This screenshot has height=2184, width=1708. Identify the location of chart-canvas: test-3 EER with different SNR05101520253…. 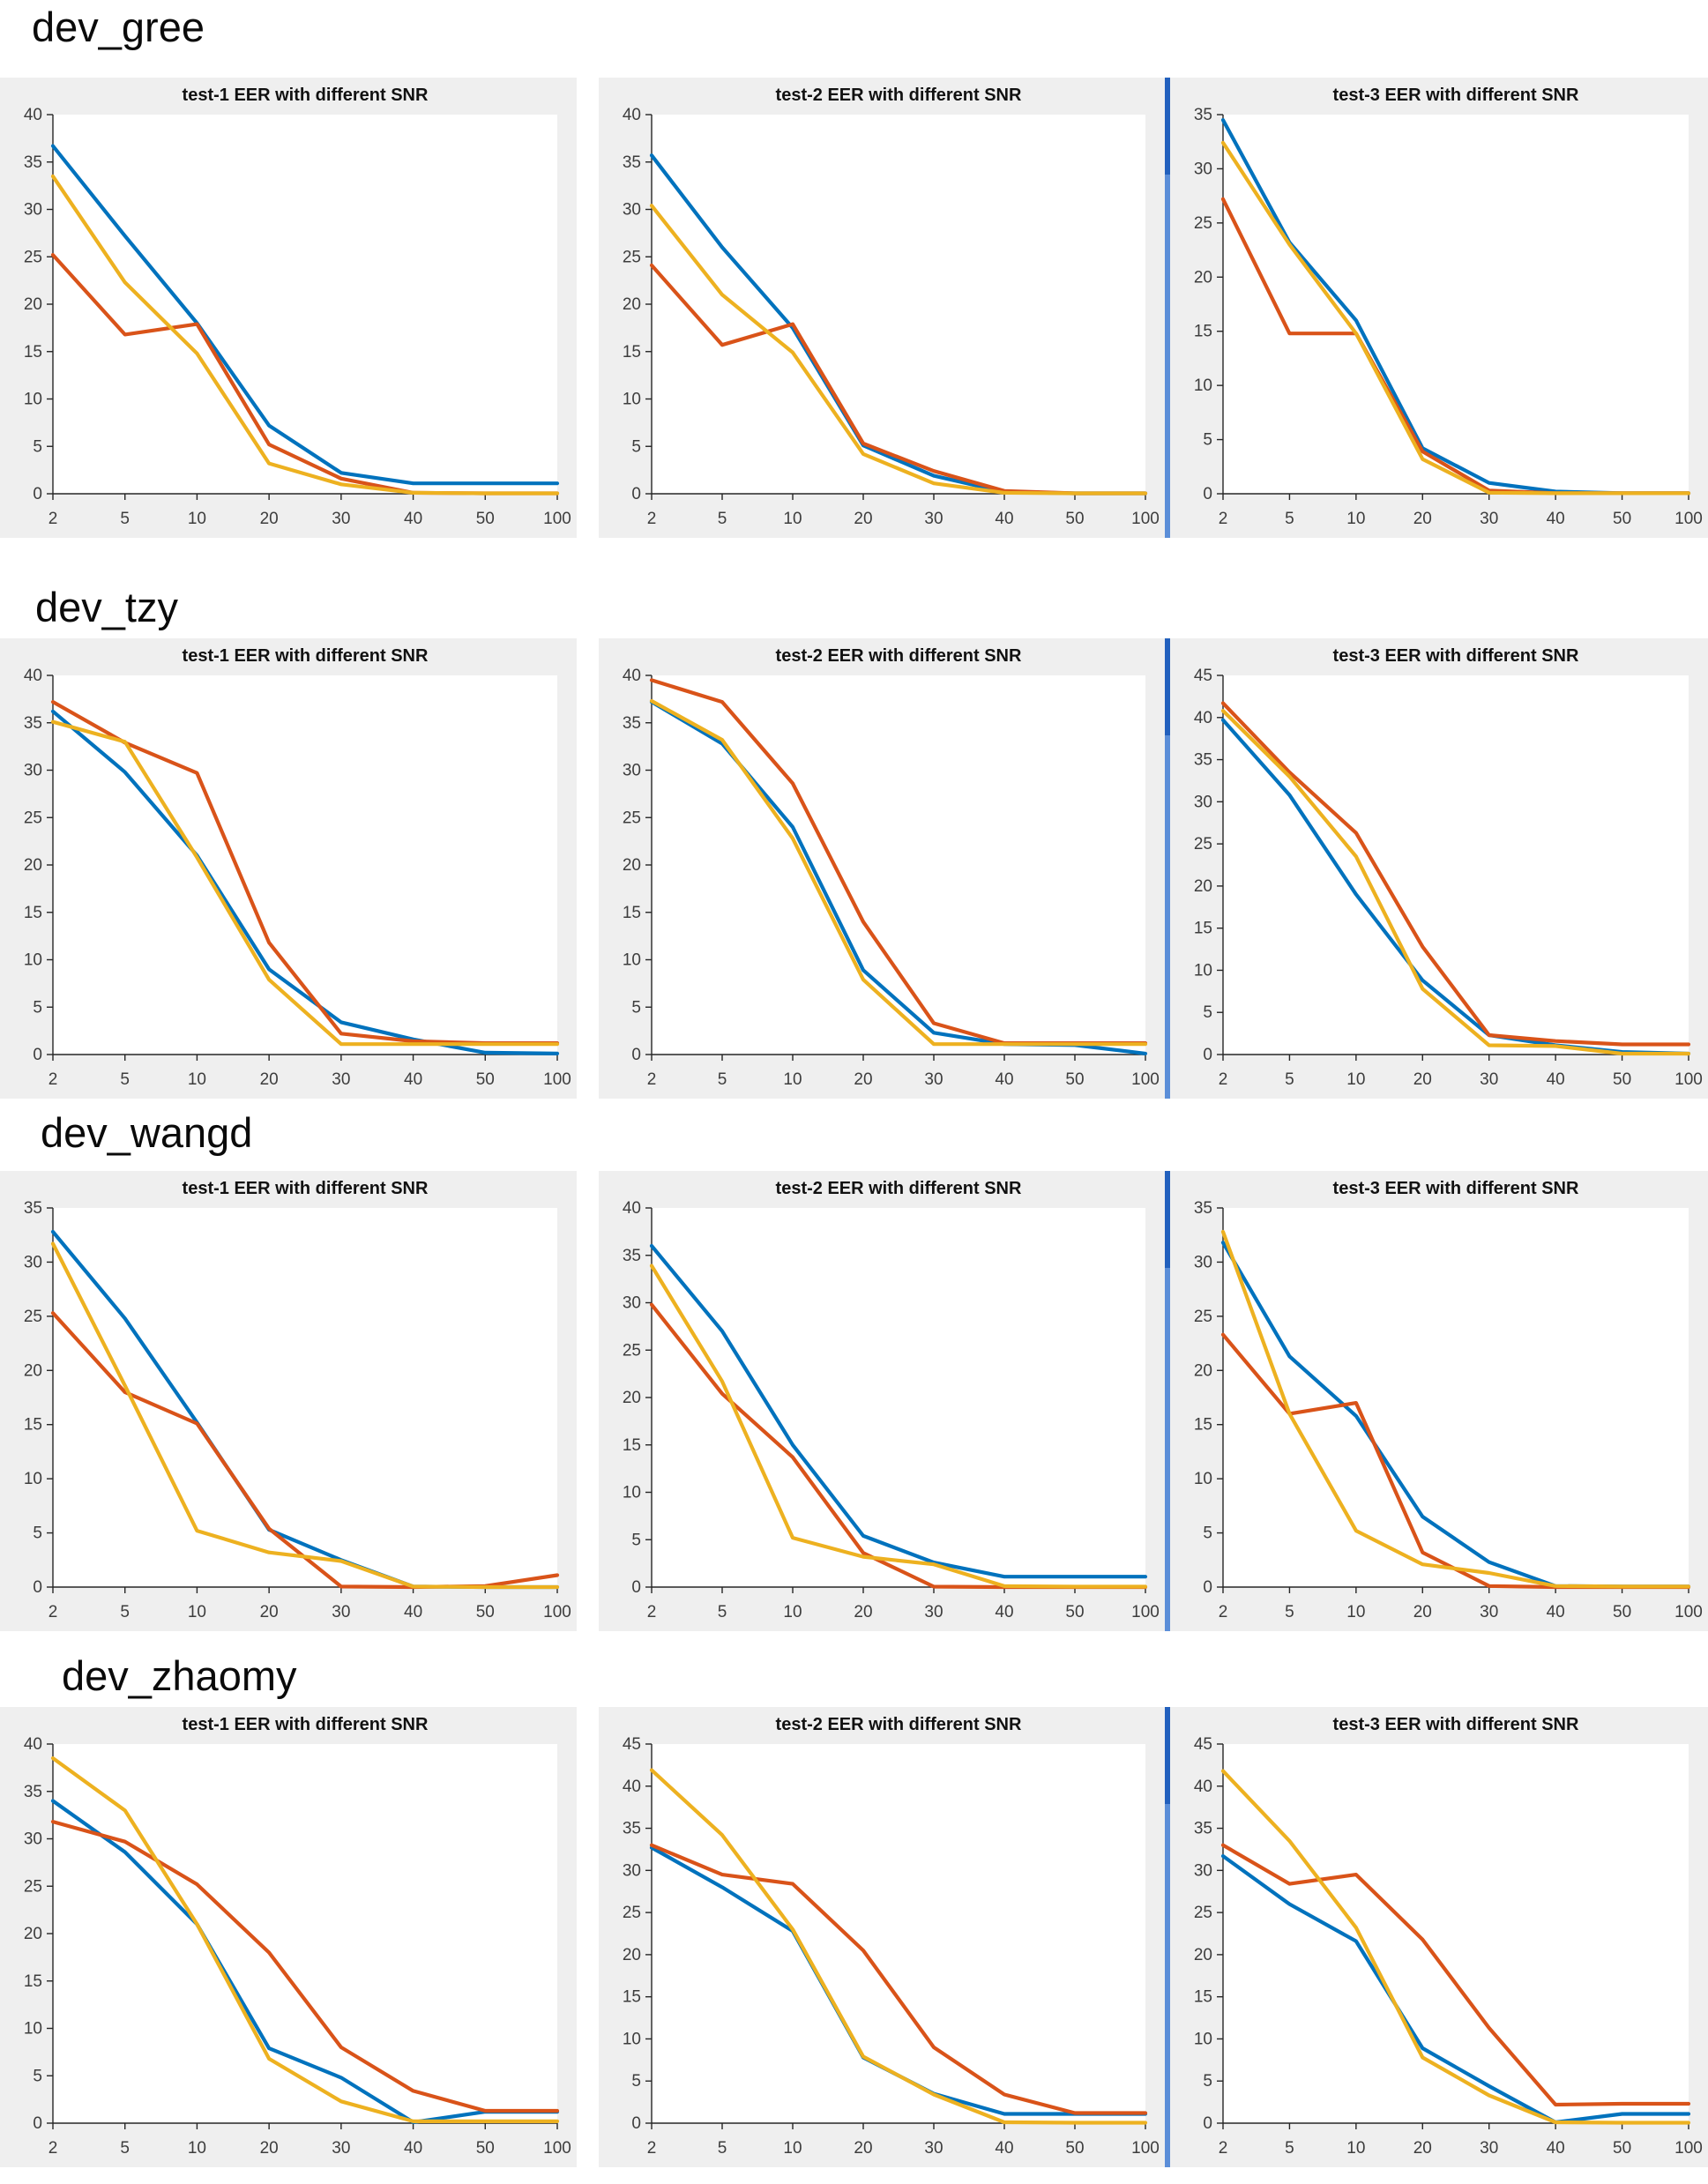
(1448, 307).